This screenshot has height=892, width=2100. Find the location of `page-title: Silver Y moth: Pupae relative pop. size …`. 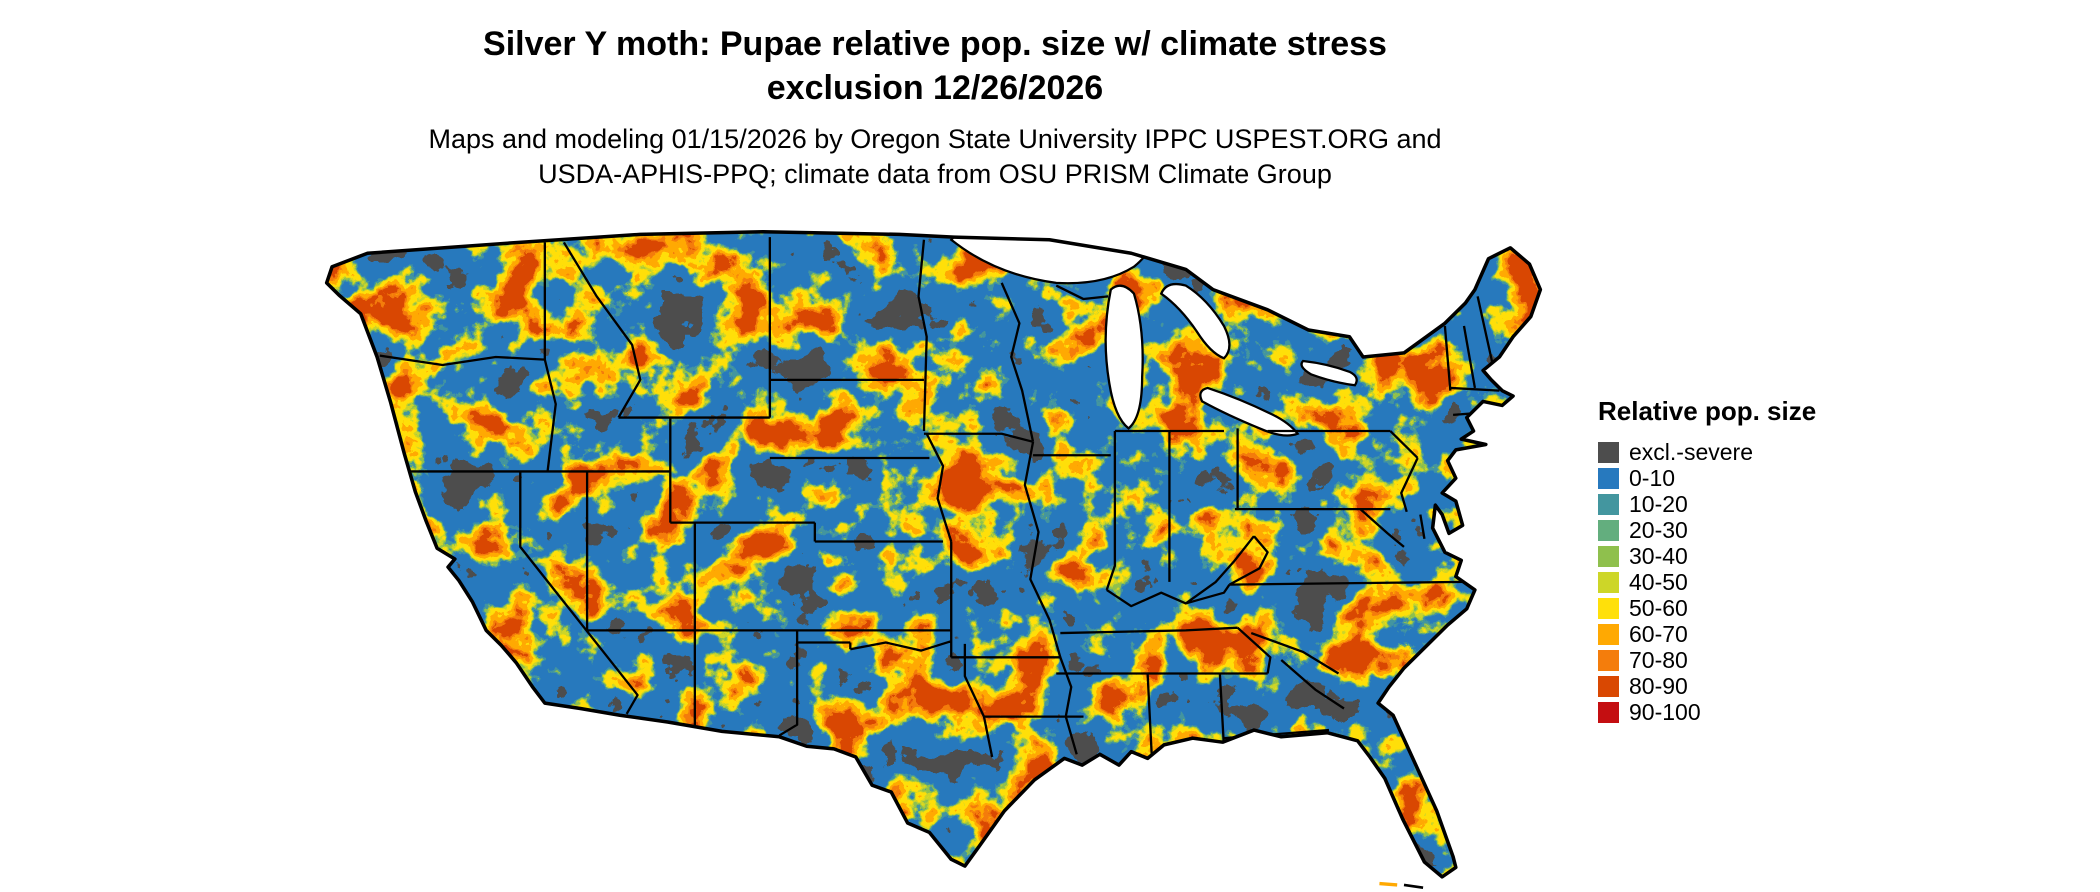

page-title: Silver Y moth: Pupae relative pop. size … is located at coordinates (935, 66).